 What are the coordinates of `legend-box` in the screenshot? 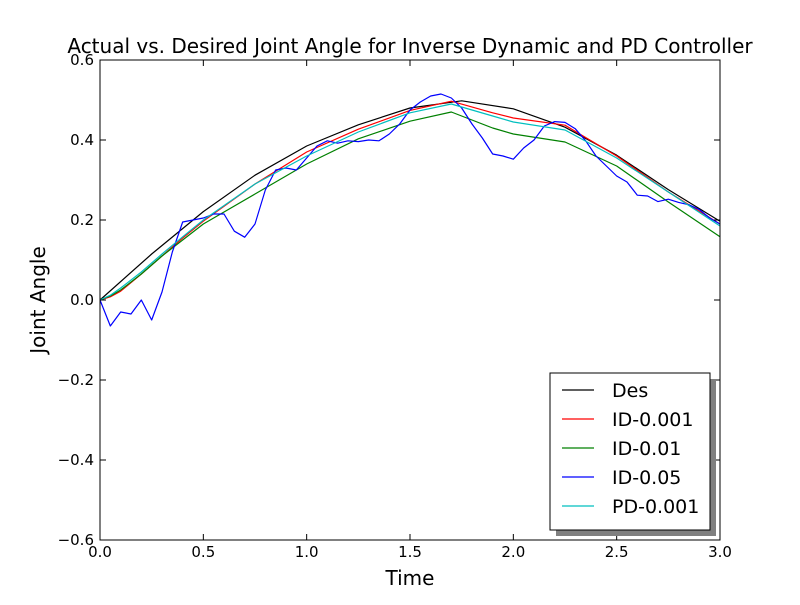 It's located at (630, 451).